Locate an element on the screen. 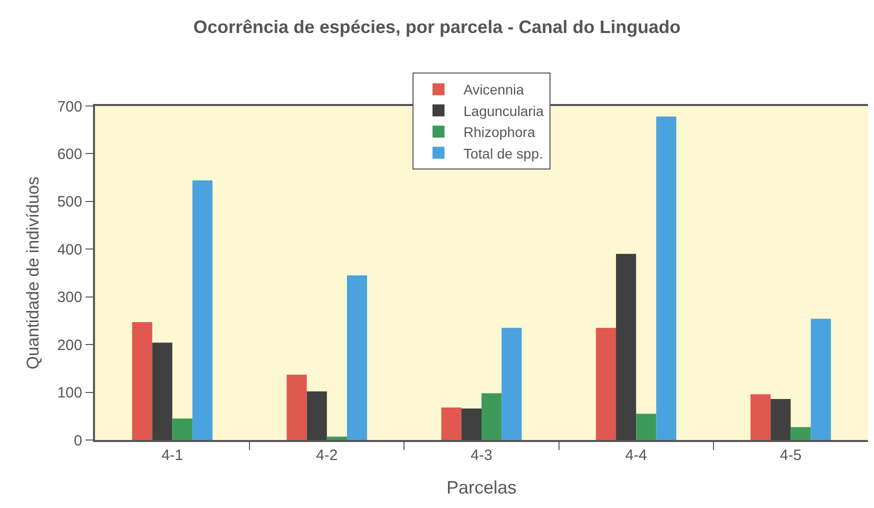 The height and width of the screenshot is (508, 874). y-tick-label: 300 is located at coordinates (69, 297).